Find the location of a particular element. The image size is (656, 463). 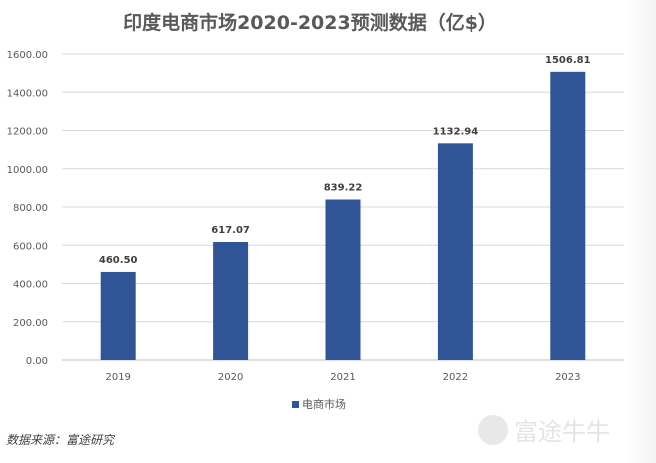

chart-title: 印度电商市场2020-2023预测数据（亿$） is located at coordinates (310, 23).